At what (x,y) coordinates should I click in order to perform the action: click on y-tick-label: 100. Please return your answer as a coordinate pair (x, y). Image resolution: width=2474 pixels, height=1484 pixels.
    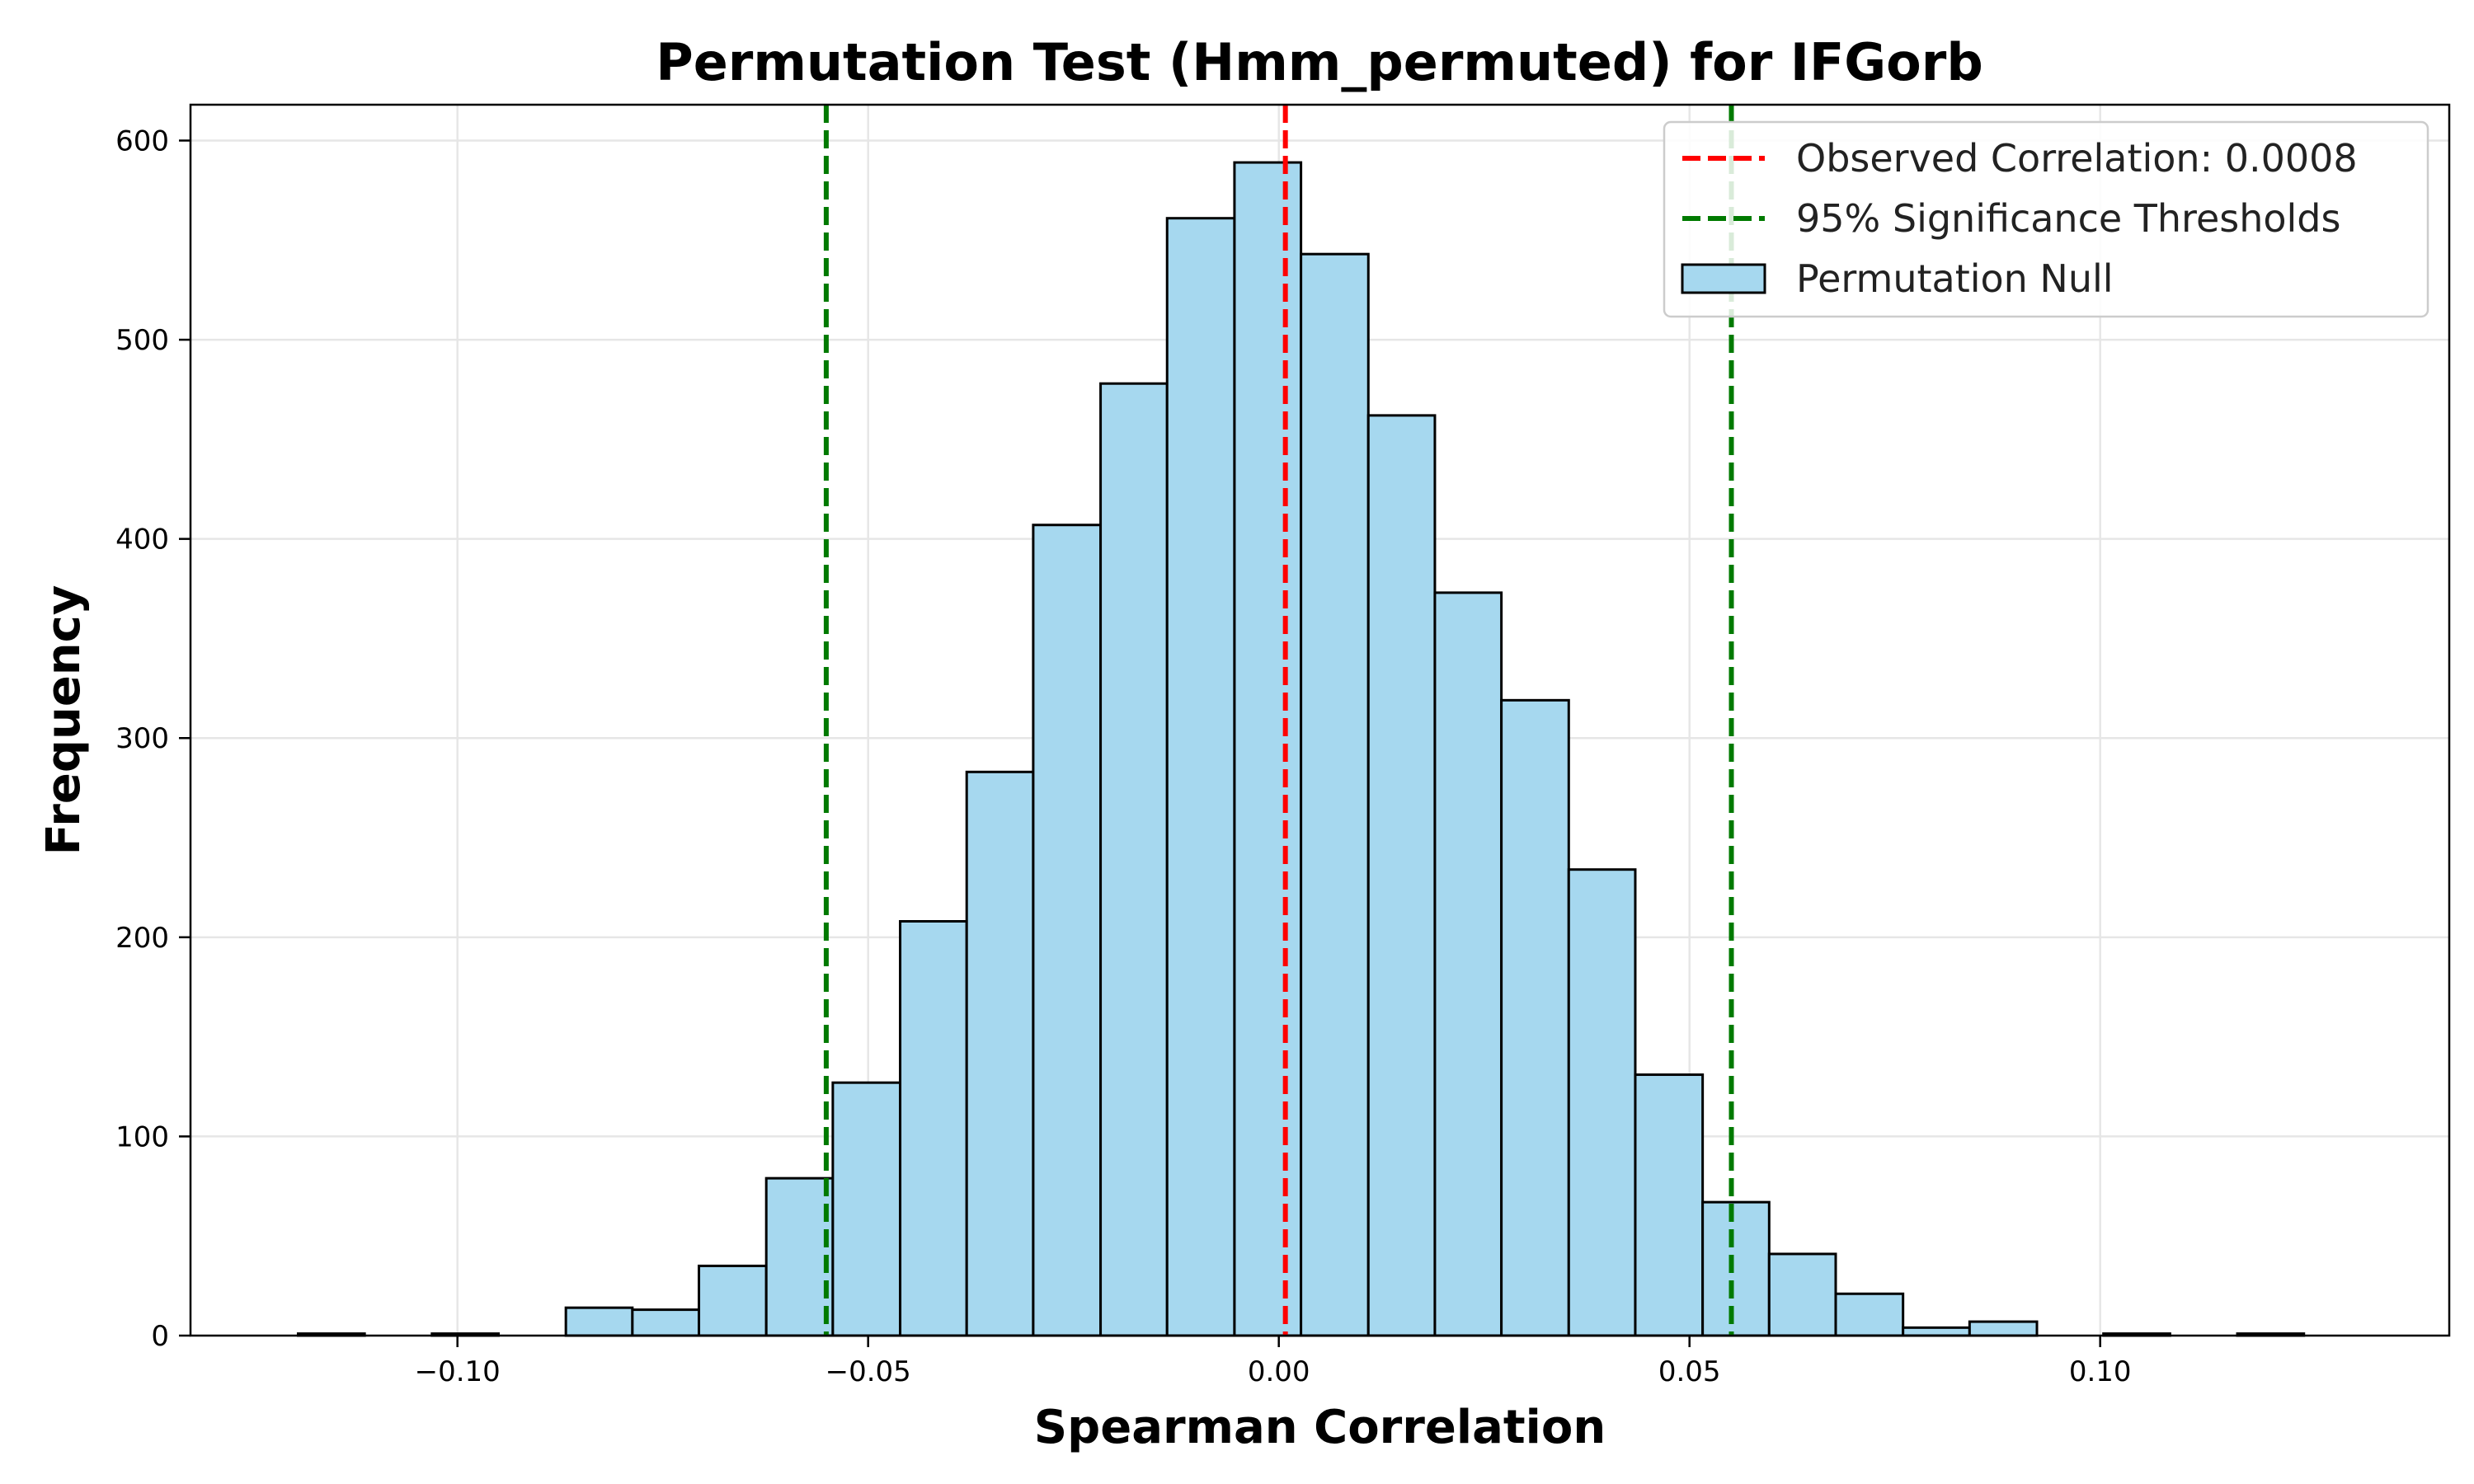
    Looking at the image, I should click on (142, 1136).